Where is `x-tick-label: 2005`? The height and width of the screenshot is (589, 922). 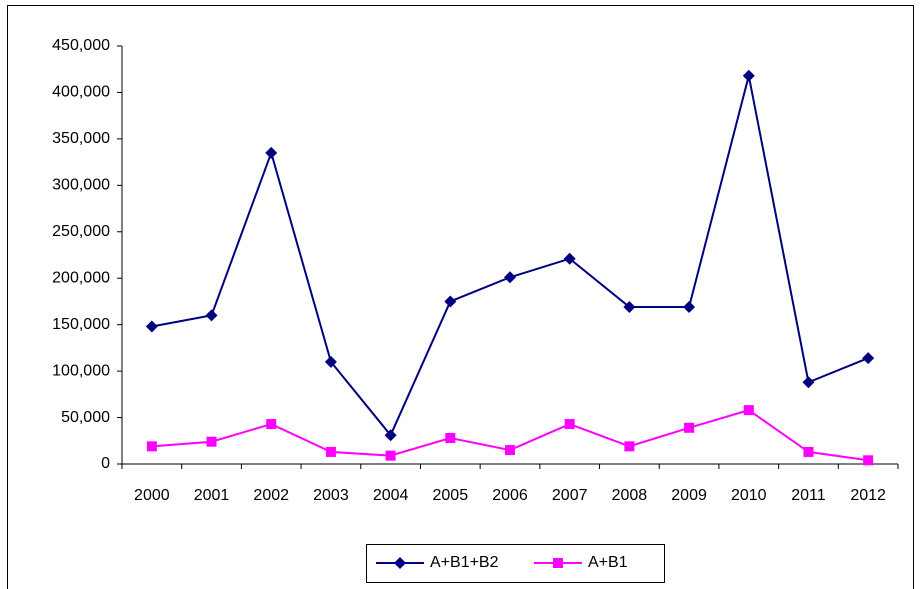
x-tick-label: 2005 is located at coordinates (451, 495).